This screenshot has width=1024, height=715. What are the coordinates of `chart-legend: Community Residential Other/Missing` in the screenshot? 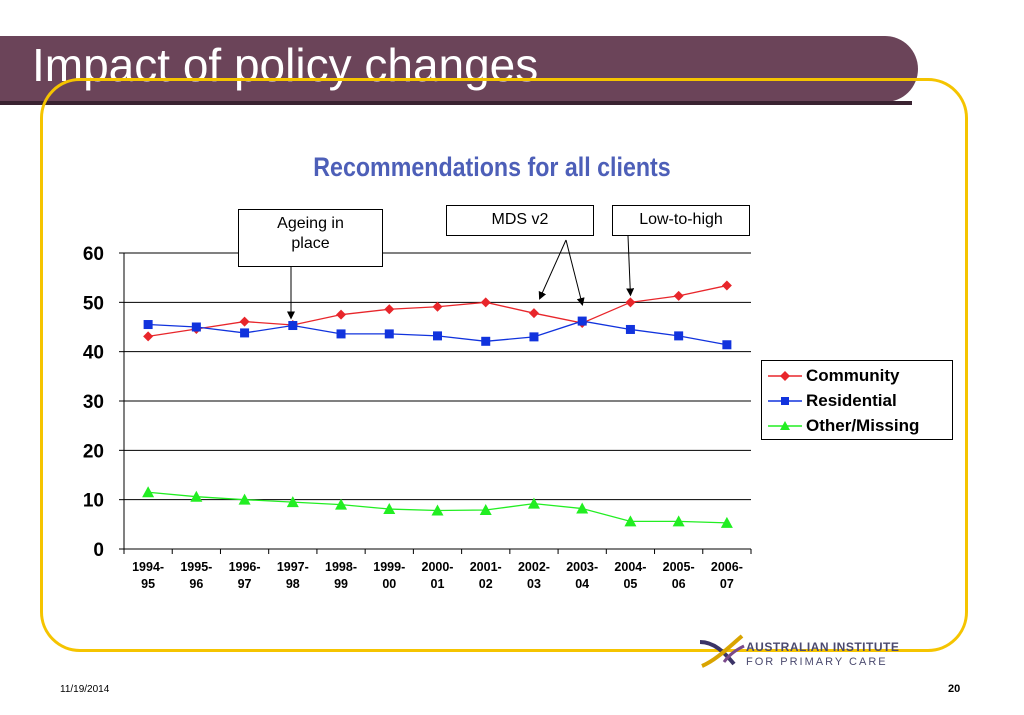 It's located at (857, 400).